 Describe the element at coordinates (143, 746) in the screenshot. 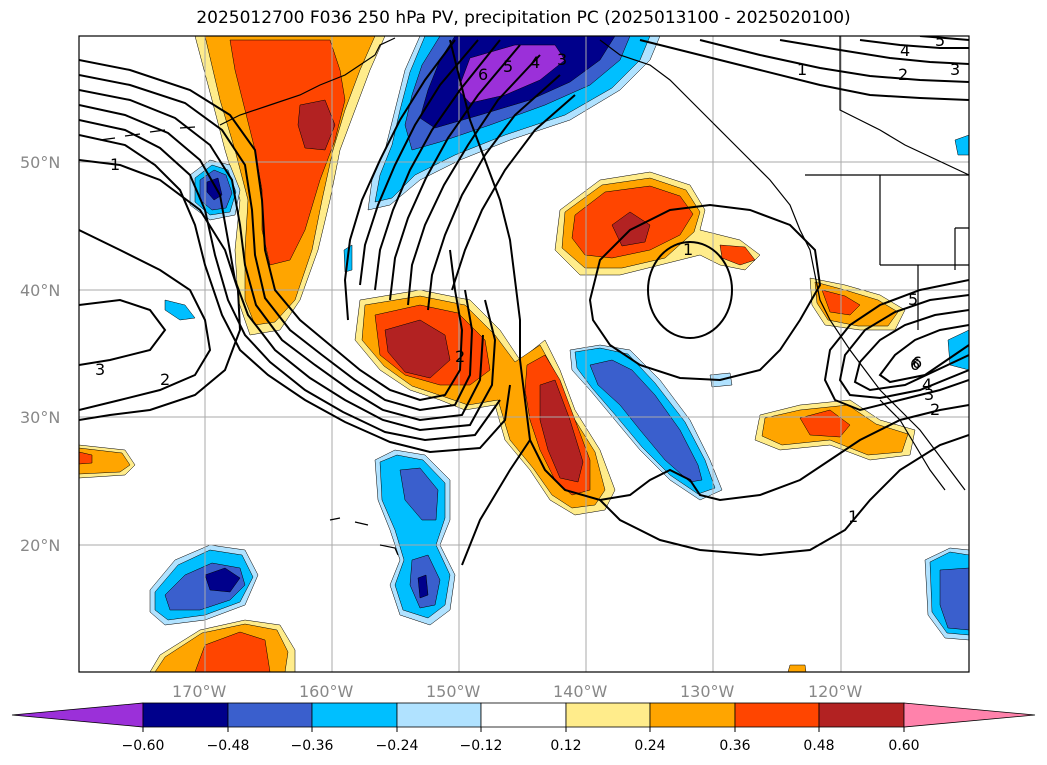

I see `colorbar-label: −0.60` at that location.